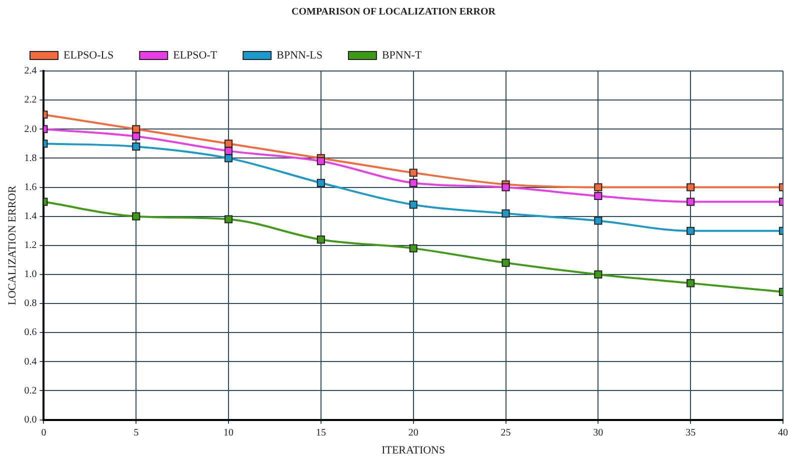  What do you see at coordinates (30, 420) in the screenshot?
I see `y-tick-label: 0.0` at bounding box center [30, 420].